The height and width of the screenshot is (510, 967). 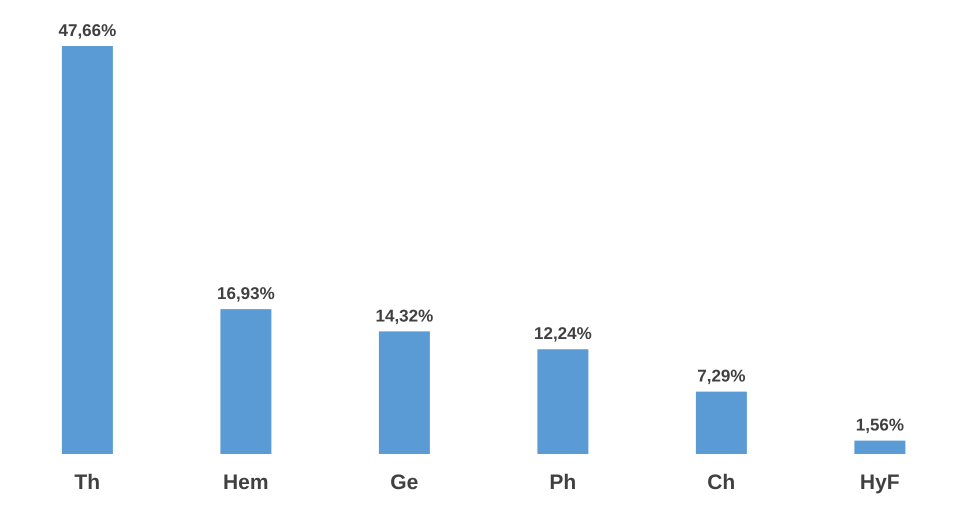 I want to click on data-label: 14,32%, so click(x=405, y=316).